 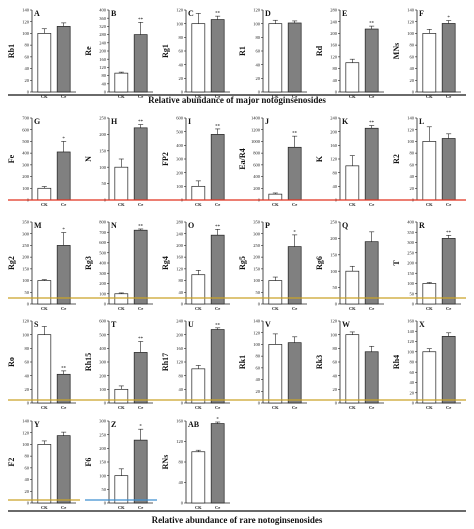 I want to click on significance-mark: *, so click(x=294, y=232).